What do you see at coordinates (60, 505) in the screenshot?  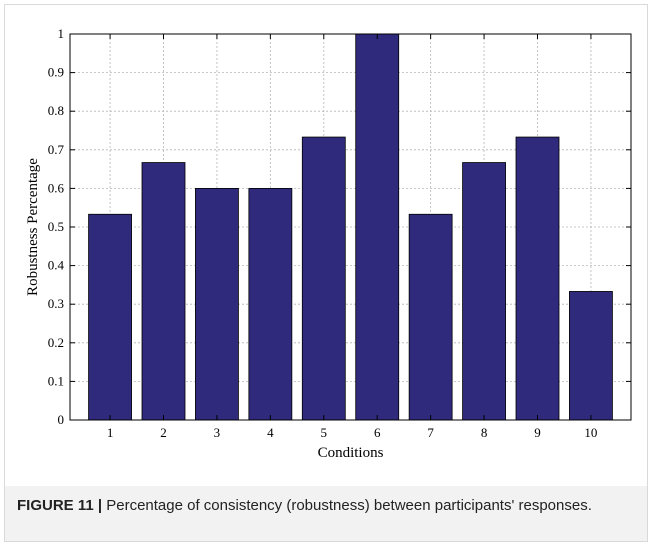 I see `figure-label: FIGURE 11 |` at bounding box center [60, 505].